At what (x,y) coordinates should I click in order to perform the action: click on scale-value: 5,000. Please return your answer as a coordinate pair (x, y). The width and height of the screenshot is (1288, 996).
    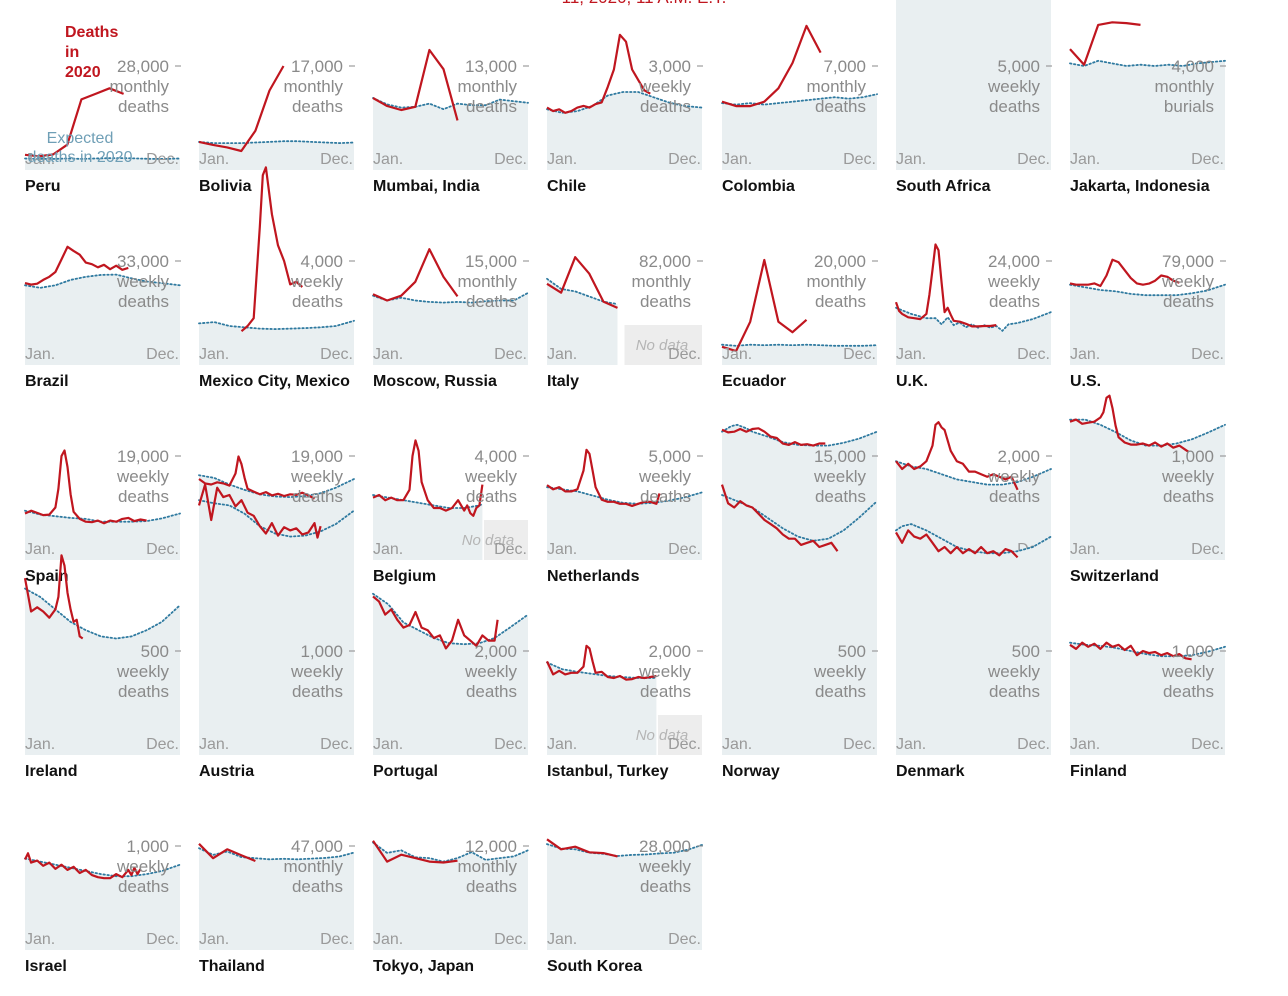
    Looking at the image, I should click on (669, 456).